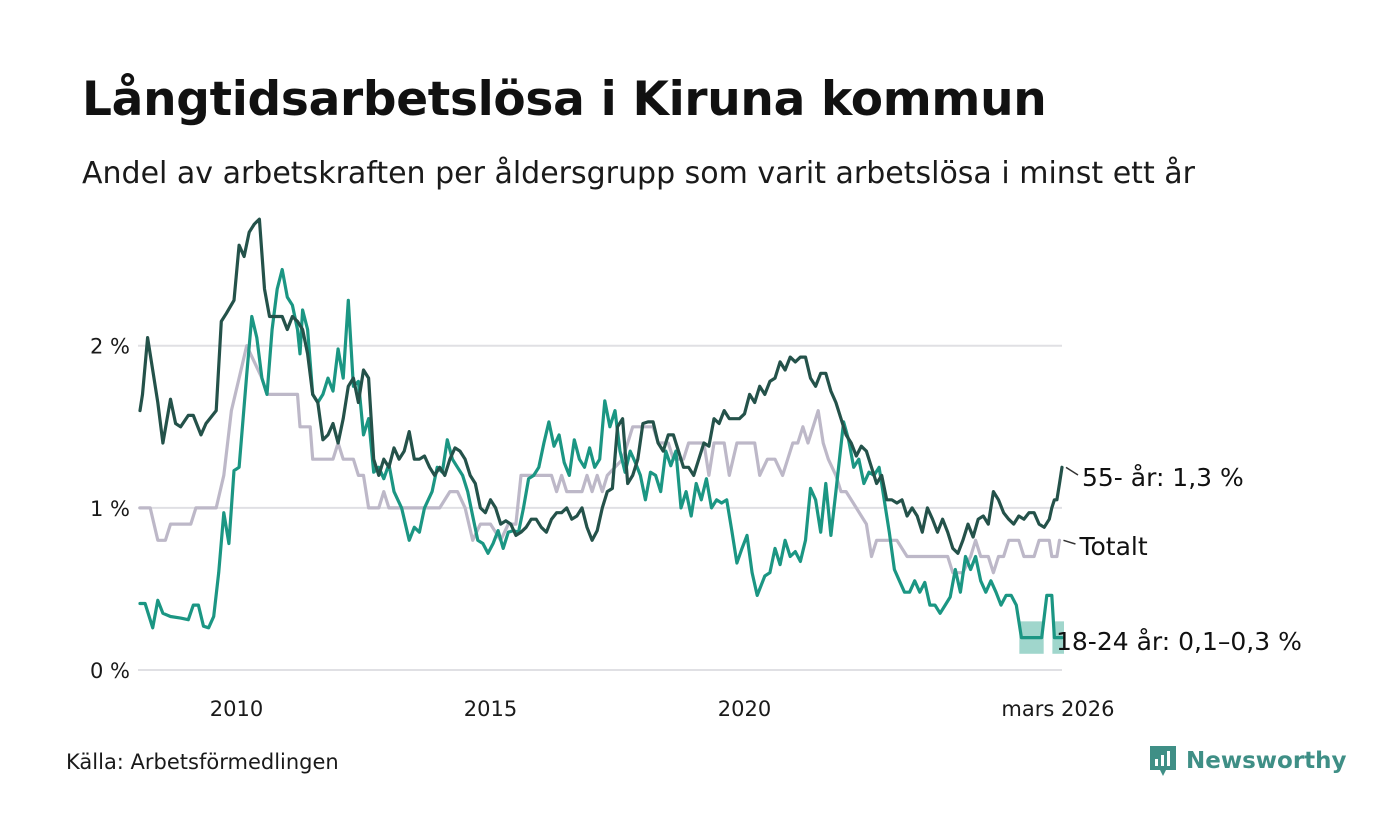 The width and height of the screenshot is (1400, 840). What do you see at coordinates (564, 99) in the screenshot?
I see `page-title: Långtidsarbetslösa i Kiruna kommun` at bounding box center [564, 99].